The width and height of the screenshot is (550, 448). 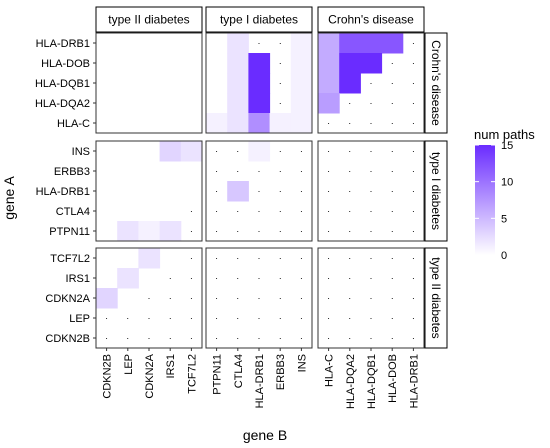 What do you see at coordinates (9, 198) in the screenshot?
I see `y-axis-title: gene A` at bounding box center [9, 198].